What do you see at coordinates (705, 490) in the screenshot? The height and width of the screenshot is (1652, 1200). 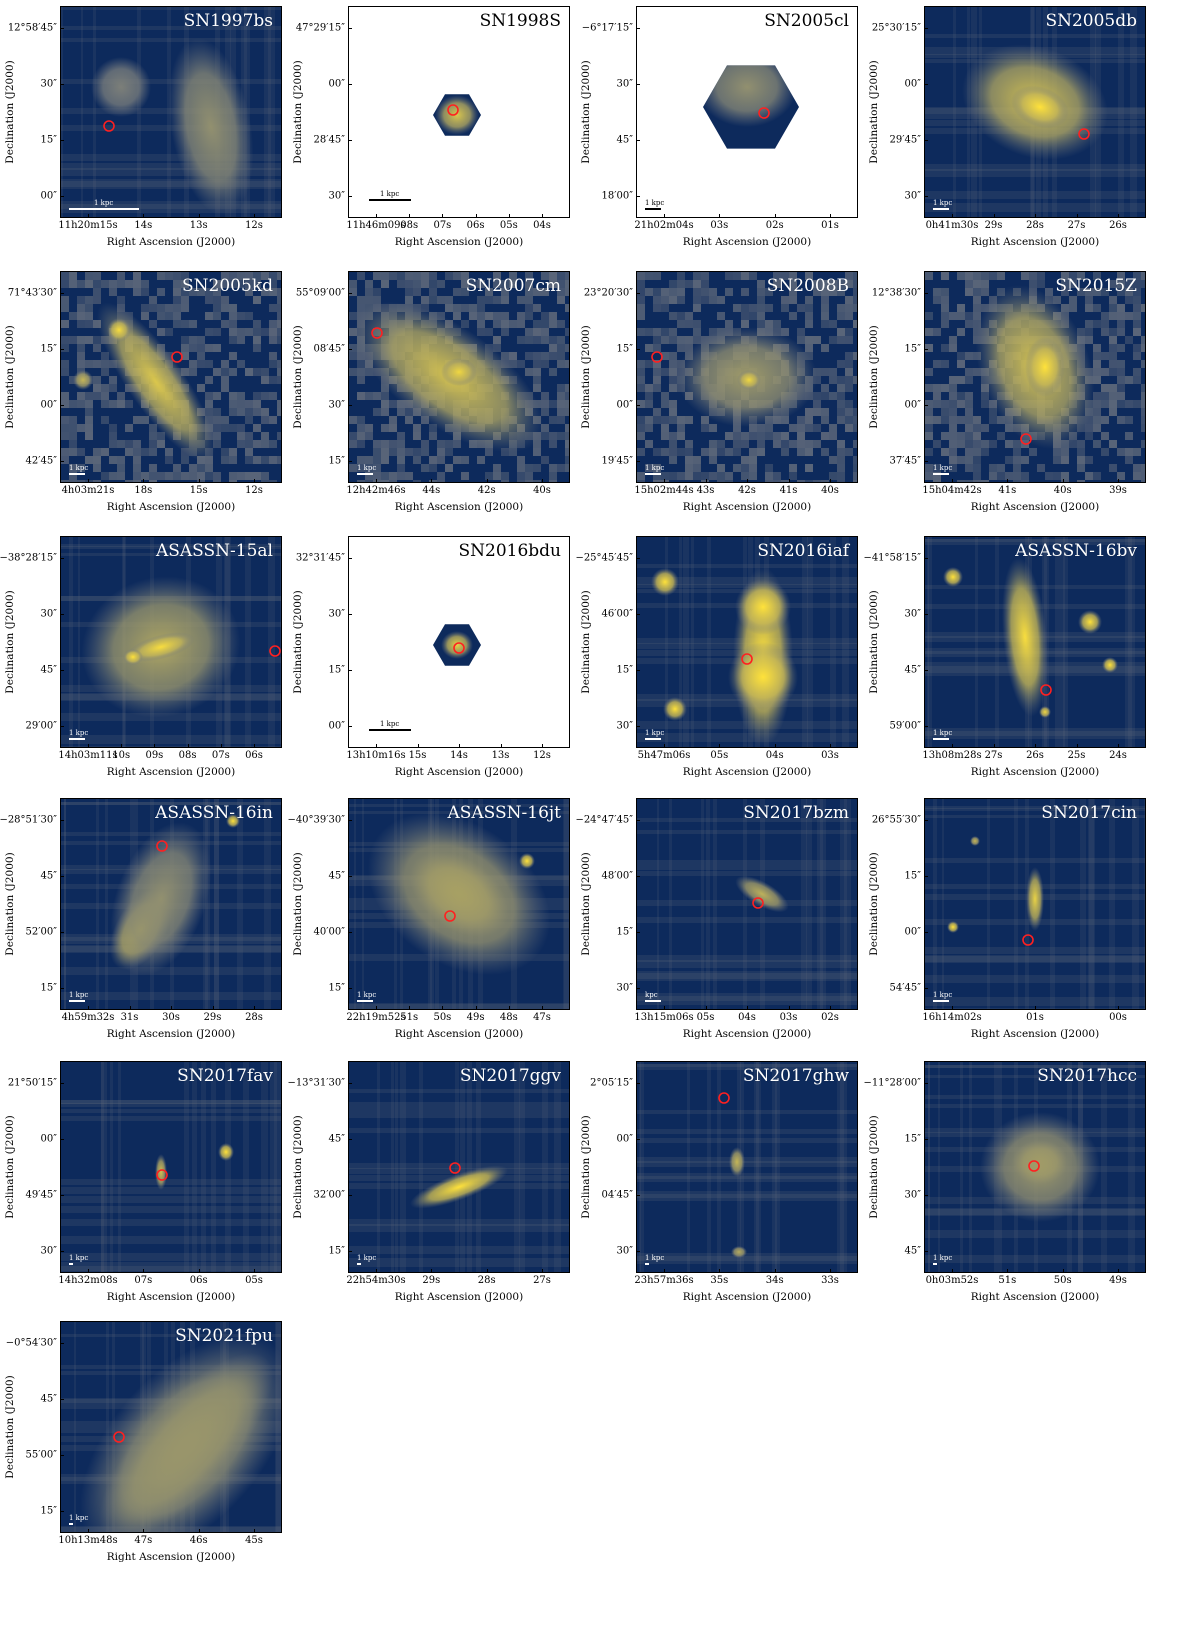 I see `x-tick-label: 43s` at bounding box center [705, 490].